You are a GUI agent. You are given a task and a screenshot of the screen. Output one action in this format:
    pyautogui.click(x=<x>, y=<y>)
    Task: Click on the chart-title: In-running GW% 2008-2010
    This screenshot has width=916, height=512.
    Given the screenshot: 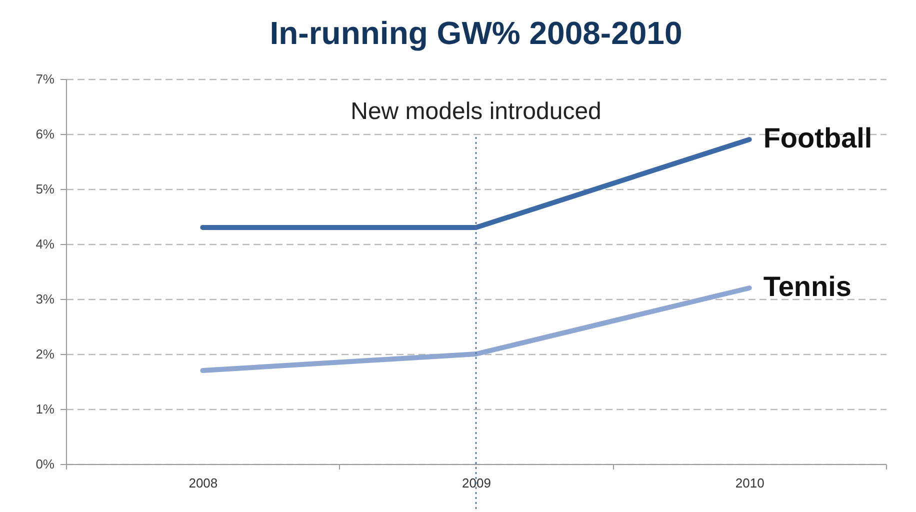 What is the action you would take?
    pyautogui.click(x=476, y=33)
    